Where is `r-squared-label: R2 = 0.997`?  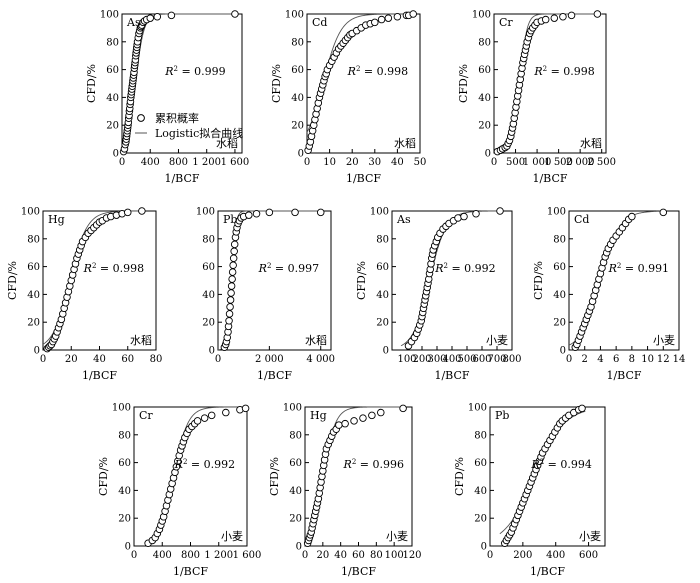
r-squared-label: R2 = 0.997 is located at coordinates (288, 268).